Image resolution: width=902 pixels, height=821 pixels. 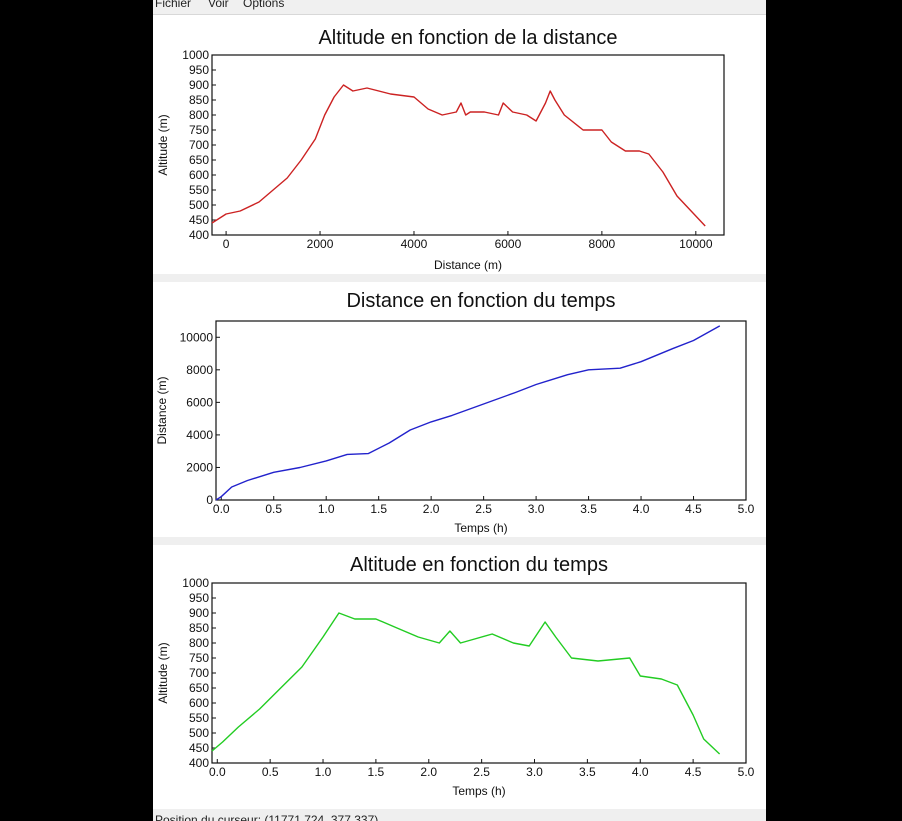 What do you see at coordinates (218, 5) in the screenshot?
I see `menu-voir: Voir` at bounding box center [218, 5].